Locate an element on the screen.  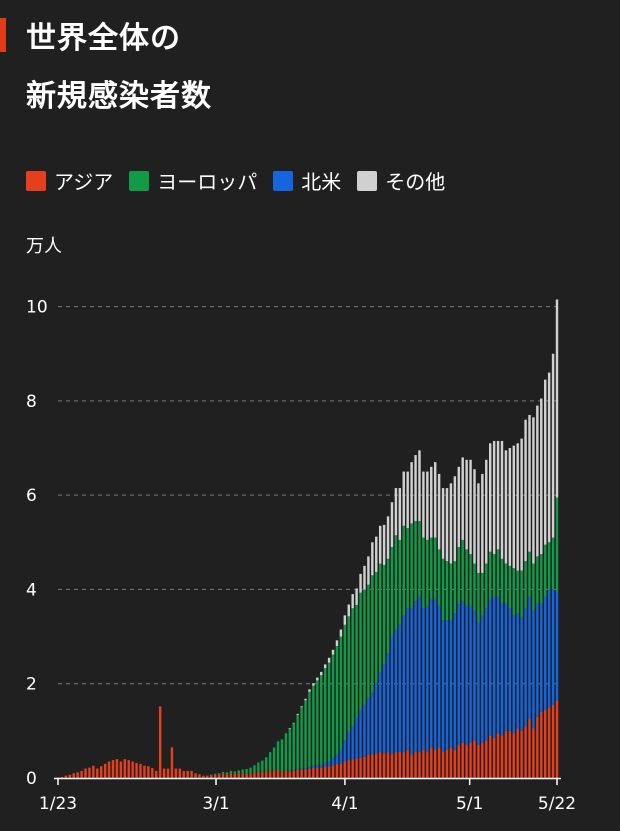
bar-segment-series1-day92 is located at coordinates (419, 674).